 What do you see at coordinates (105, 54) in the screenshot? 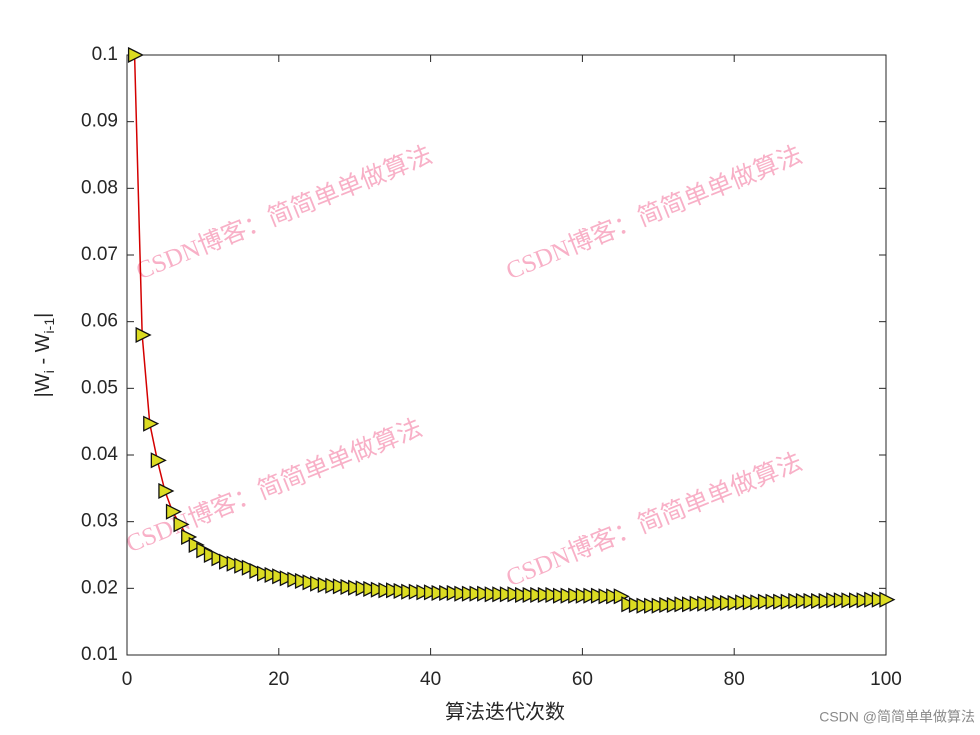
I see `y-tick-label: 0.1` at bounding box center [105, 54].